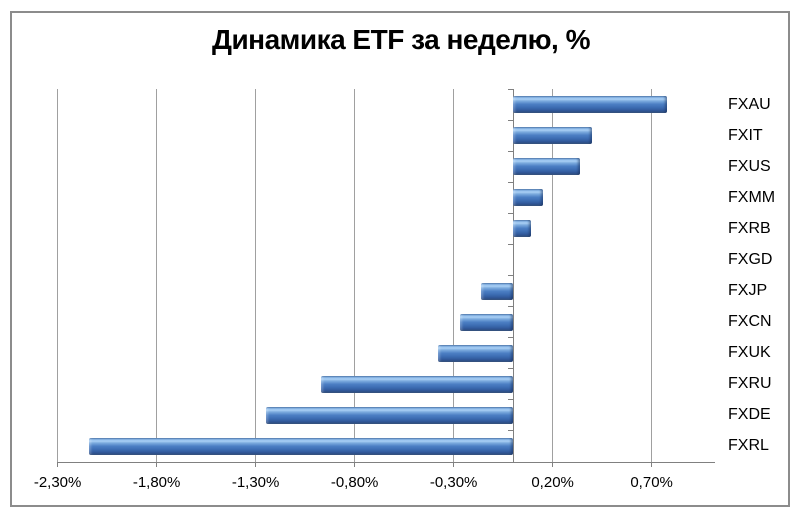 This screenshot has width=802, height=520. Describe the element at coordinates (255, 482) in the screenshot. I see `x-tick-label: -1,30%` at that location.